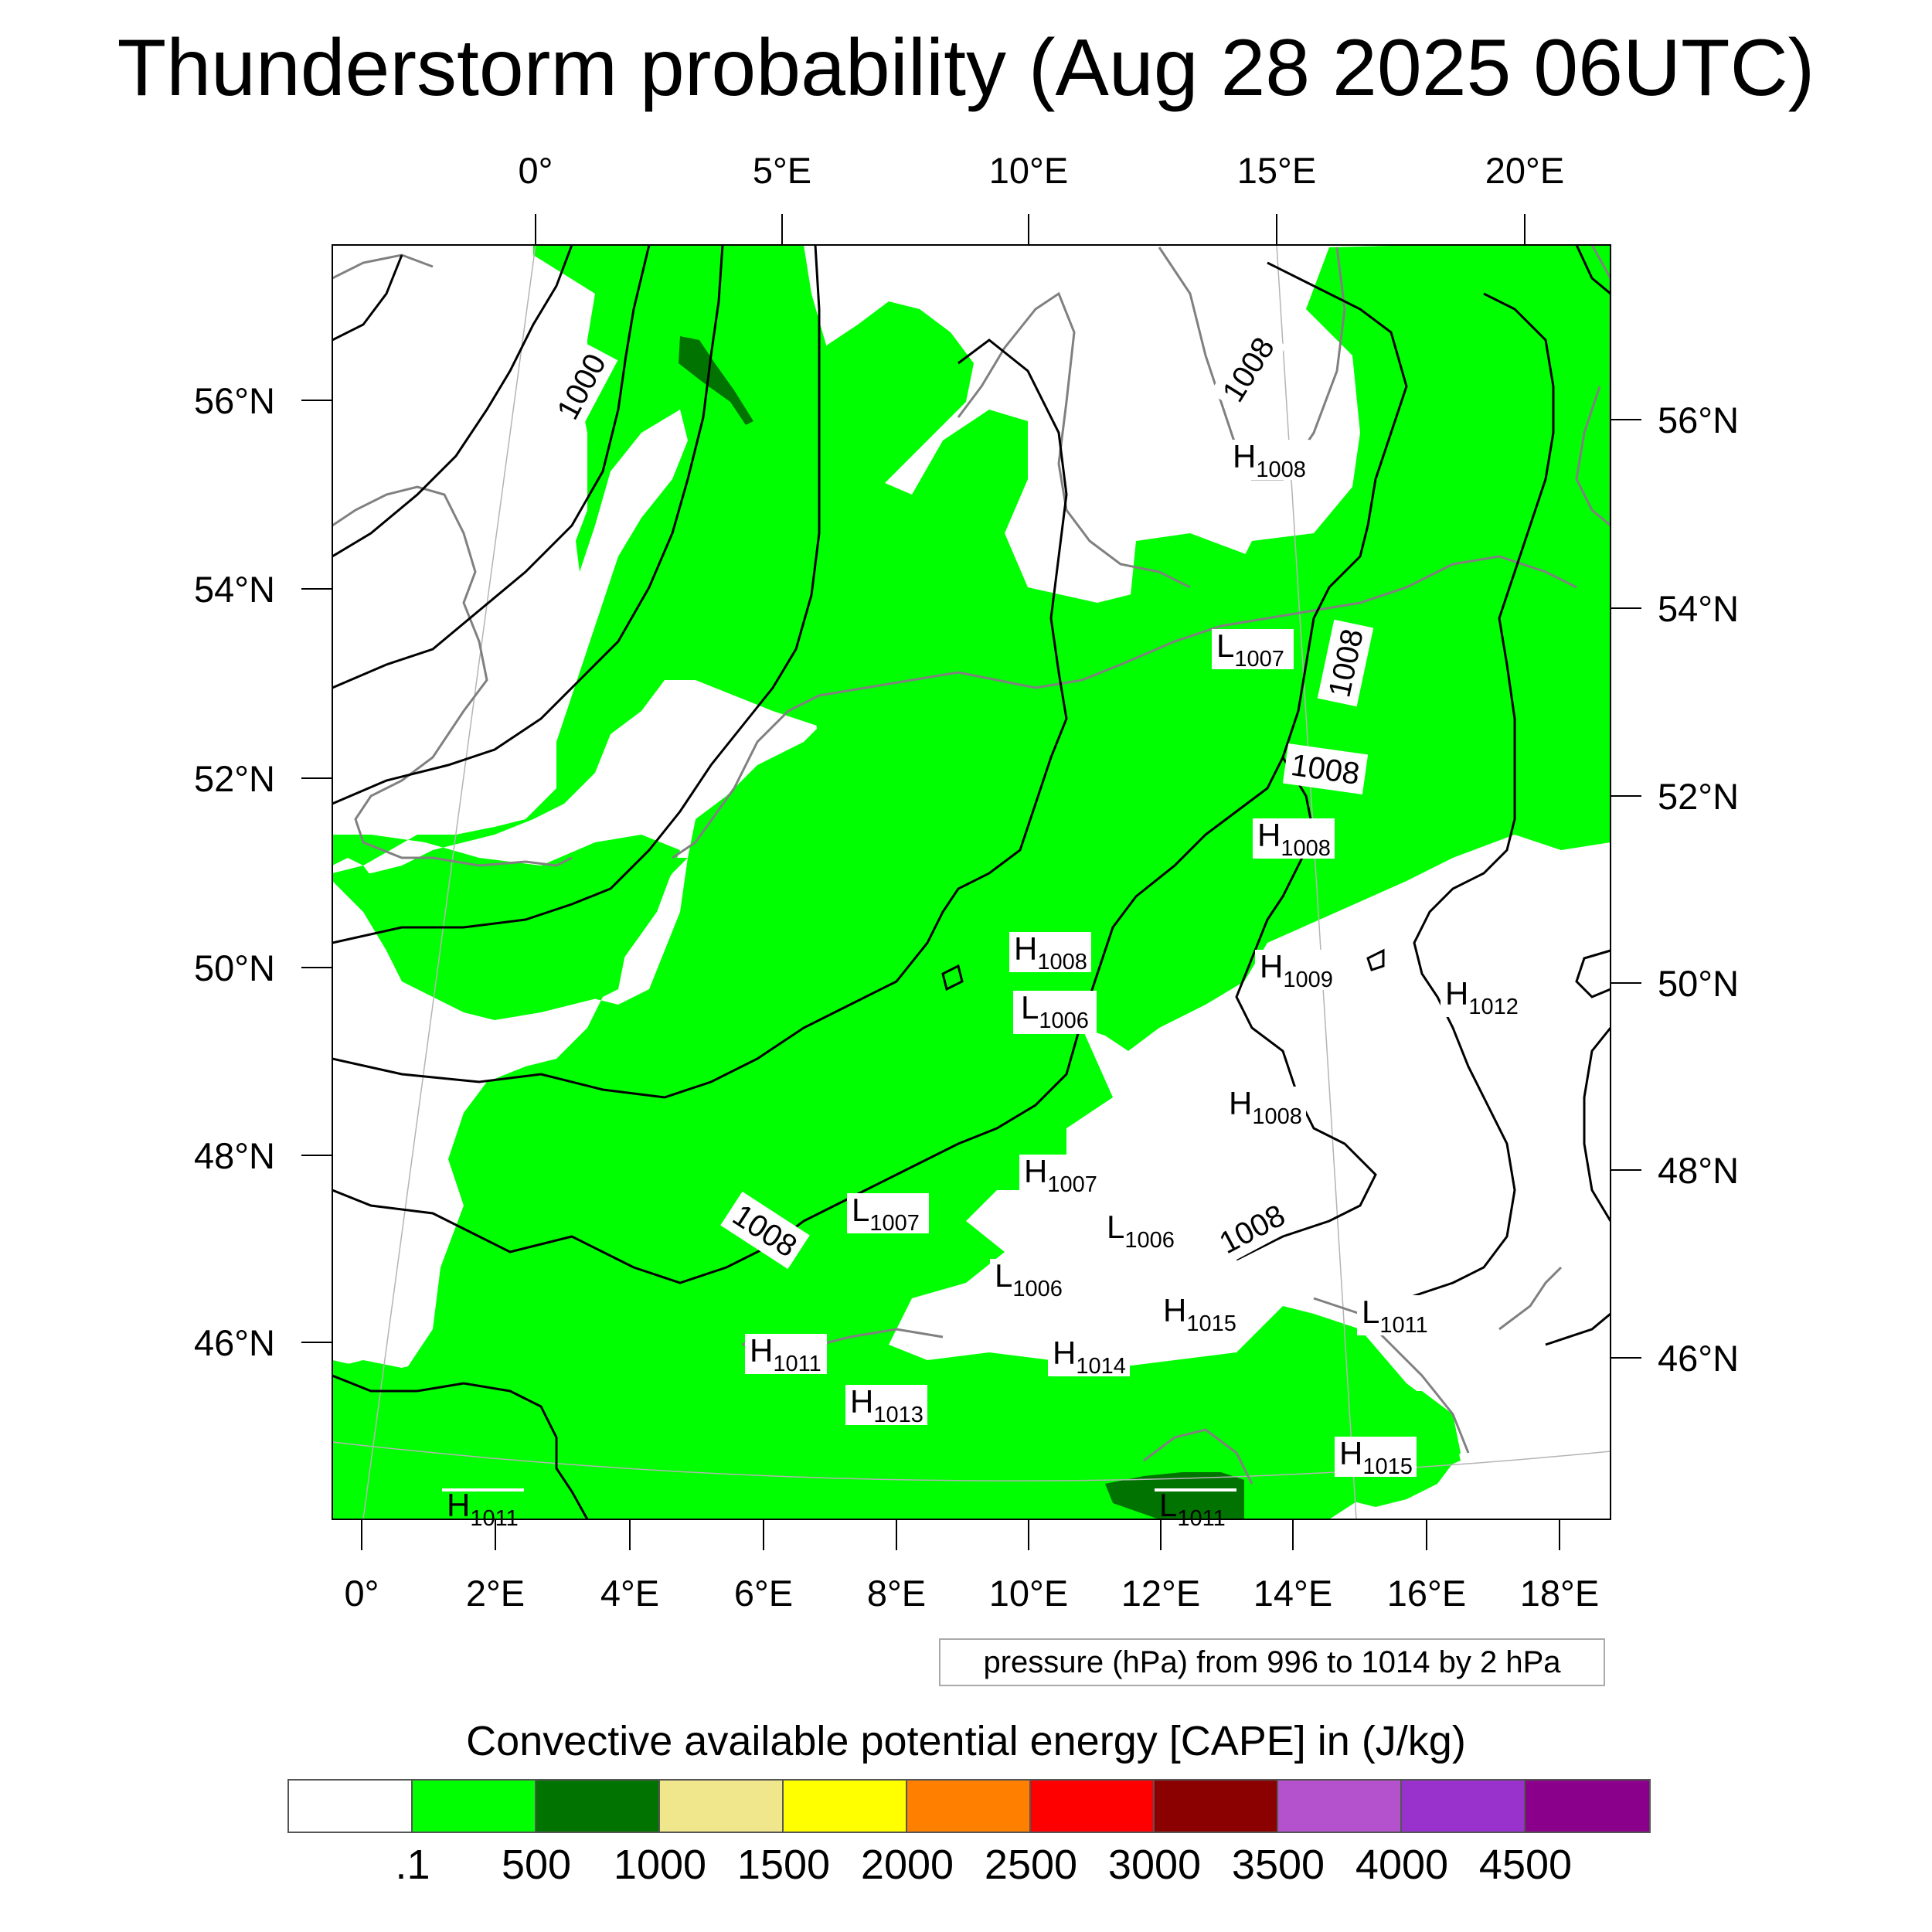  Describe the element at coordinates (235, 589) in the screenshot. I see `left-lat-label: 54°N` at that location.